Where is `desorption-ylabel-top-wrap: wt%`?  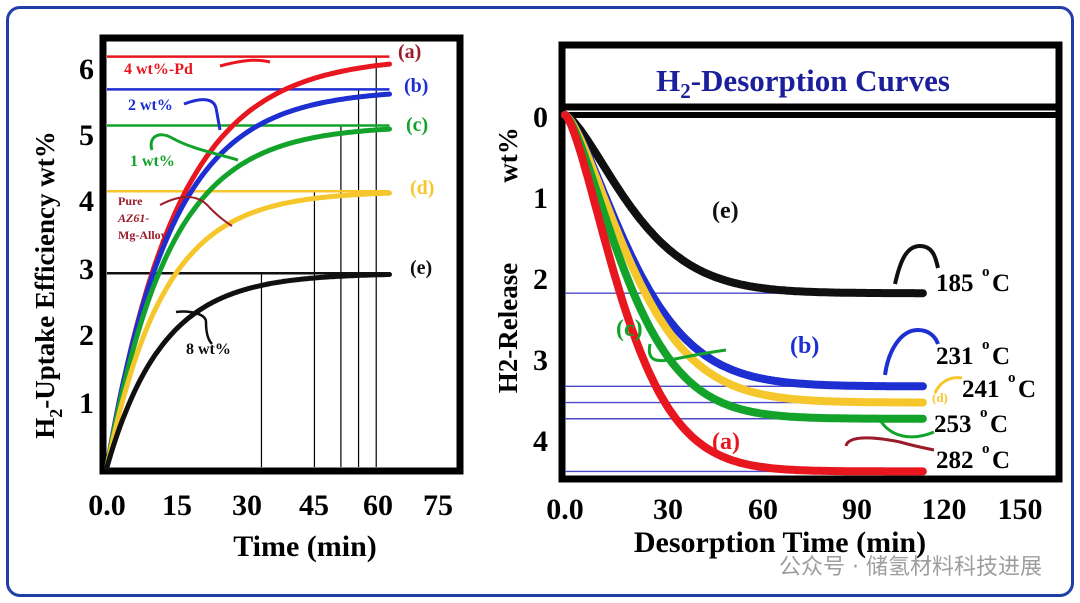
desorption-ylabel-top-wrap: wt% is located at coordinates (508, 155).